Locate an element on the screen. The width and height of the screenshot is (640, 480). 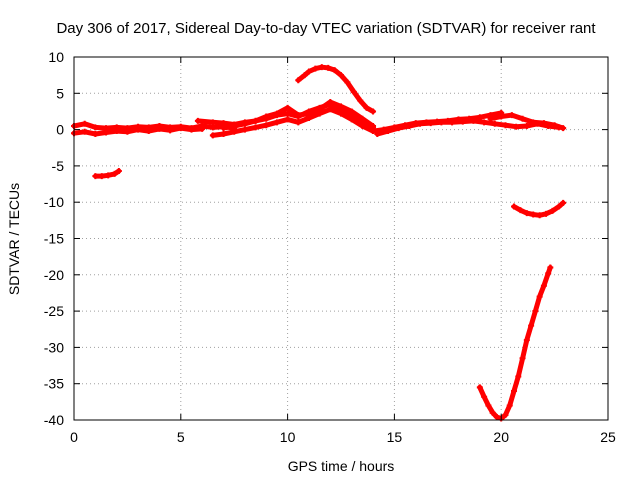
series-deep-dip is located at coordinates (515, 343).